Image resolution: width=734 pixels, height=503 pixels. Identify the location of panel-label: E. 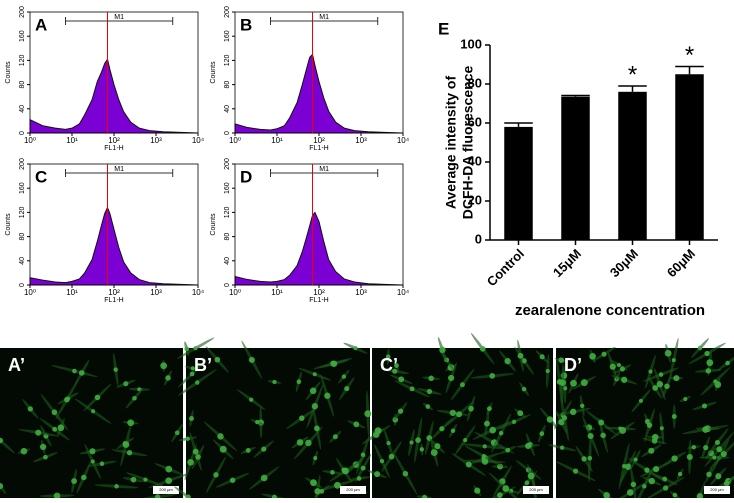
(443, 28).